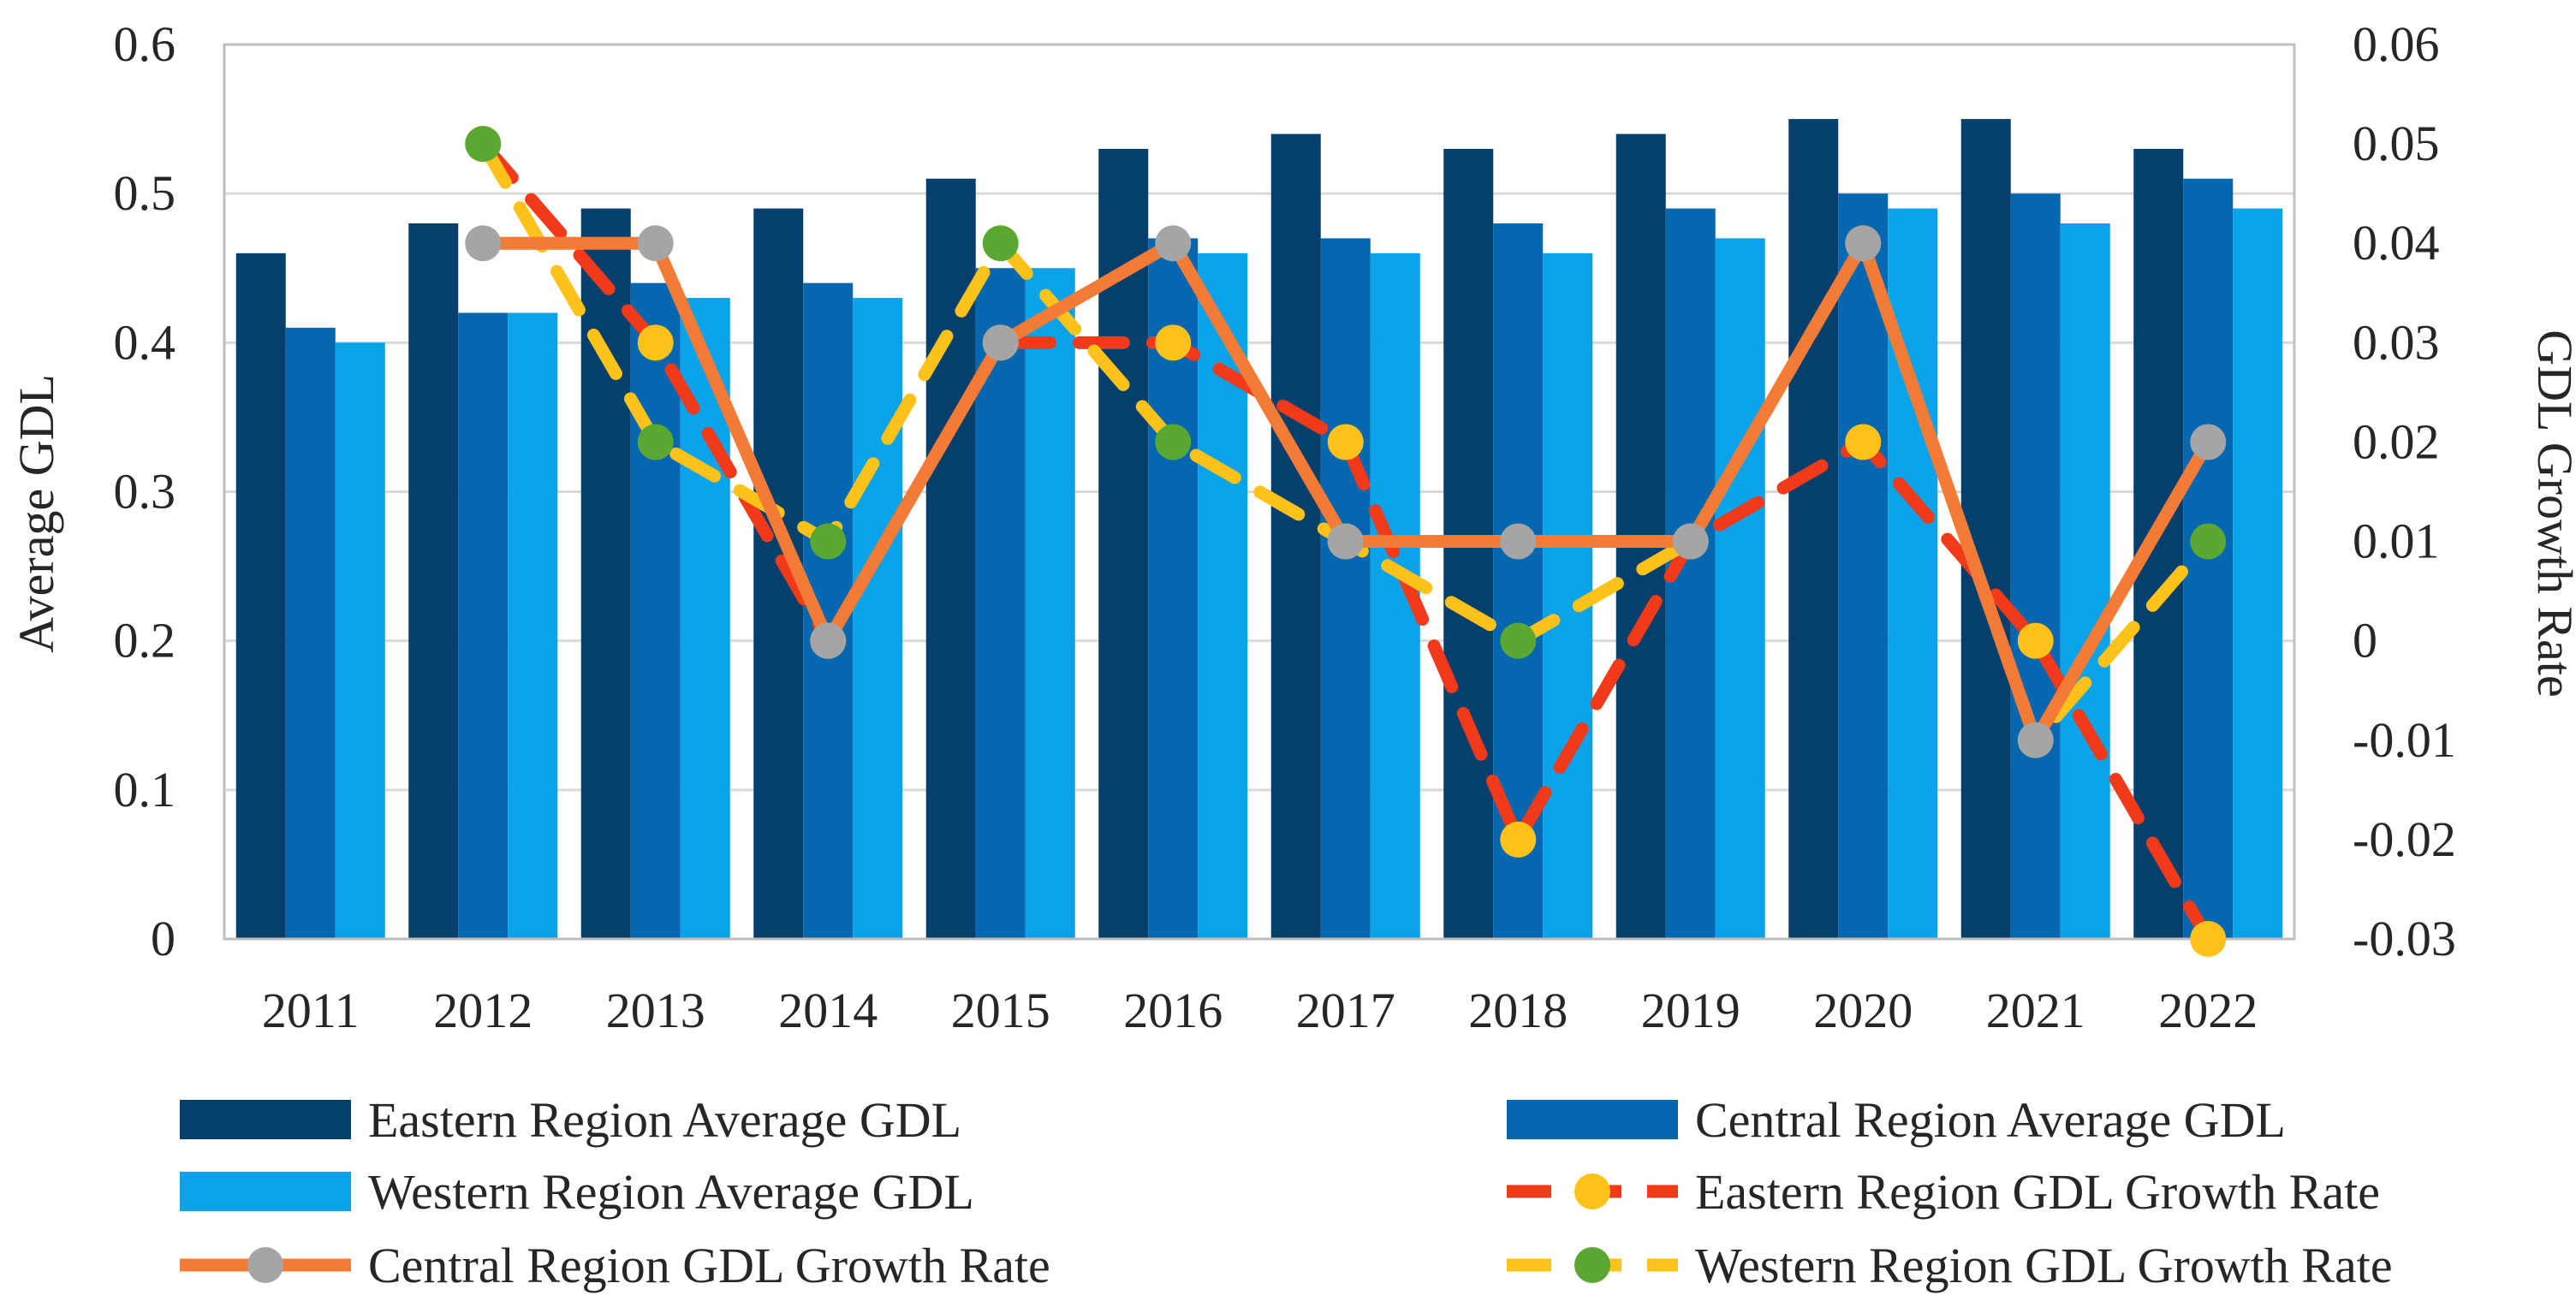  What do you see at coordinates (2037, 1192) in the screenshot?
I see `legend-label-eastern-region-gdl-growth-rate: Eastern Region GDL Growth Rate` at bounding box center [2037, 1192].